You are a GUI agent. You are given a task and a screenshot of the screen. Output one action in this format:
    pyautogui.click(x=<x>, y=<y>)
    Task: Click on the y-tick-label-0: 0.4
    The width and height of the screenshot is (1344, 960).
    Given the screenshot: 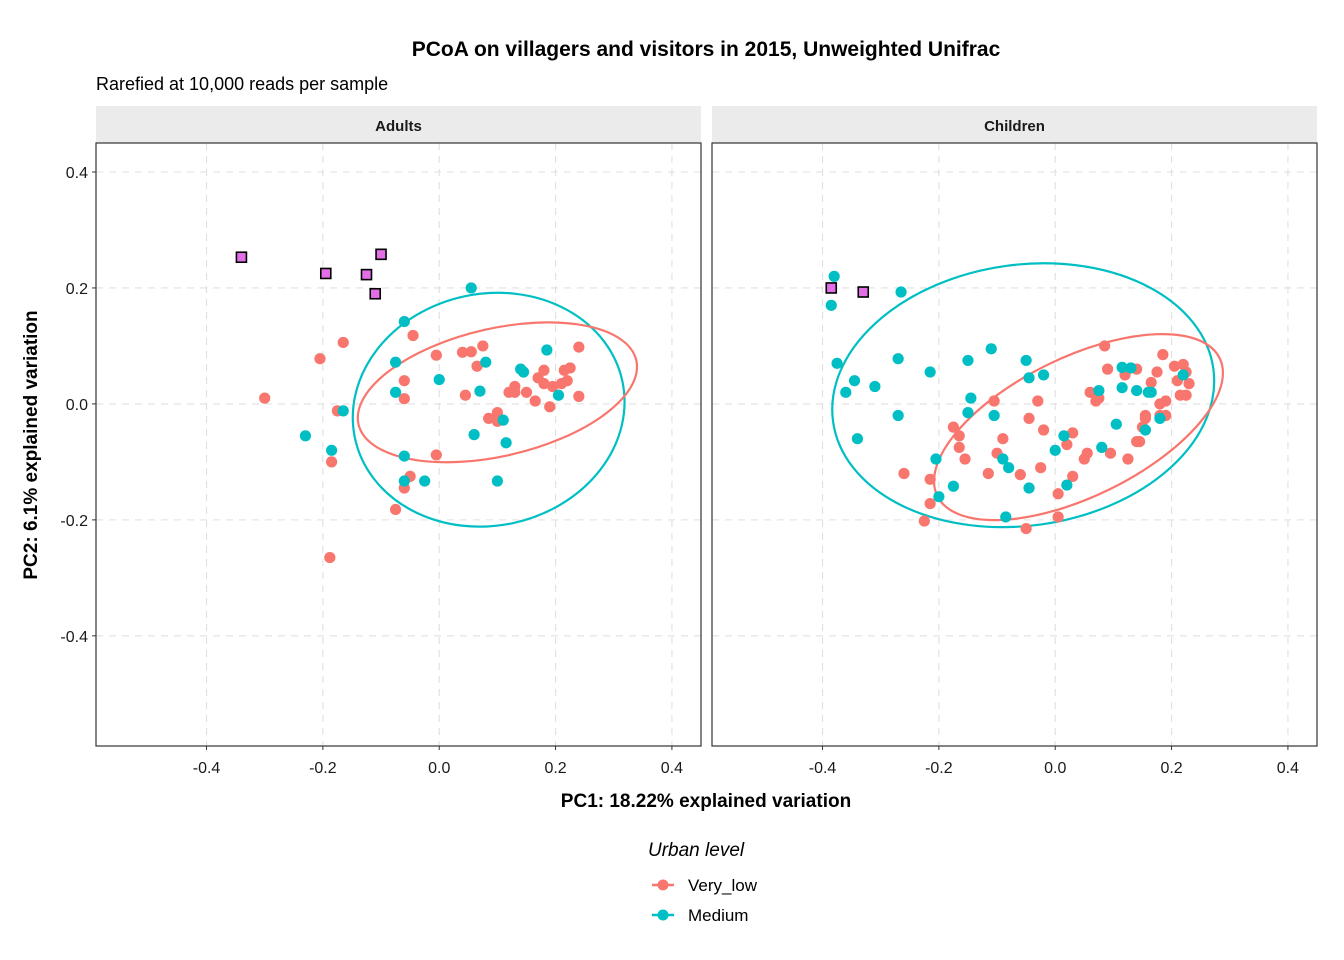 What is the action you would take?
    pyautogui.click(x=77, y=173)
    